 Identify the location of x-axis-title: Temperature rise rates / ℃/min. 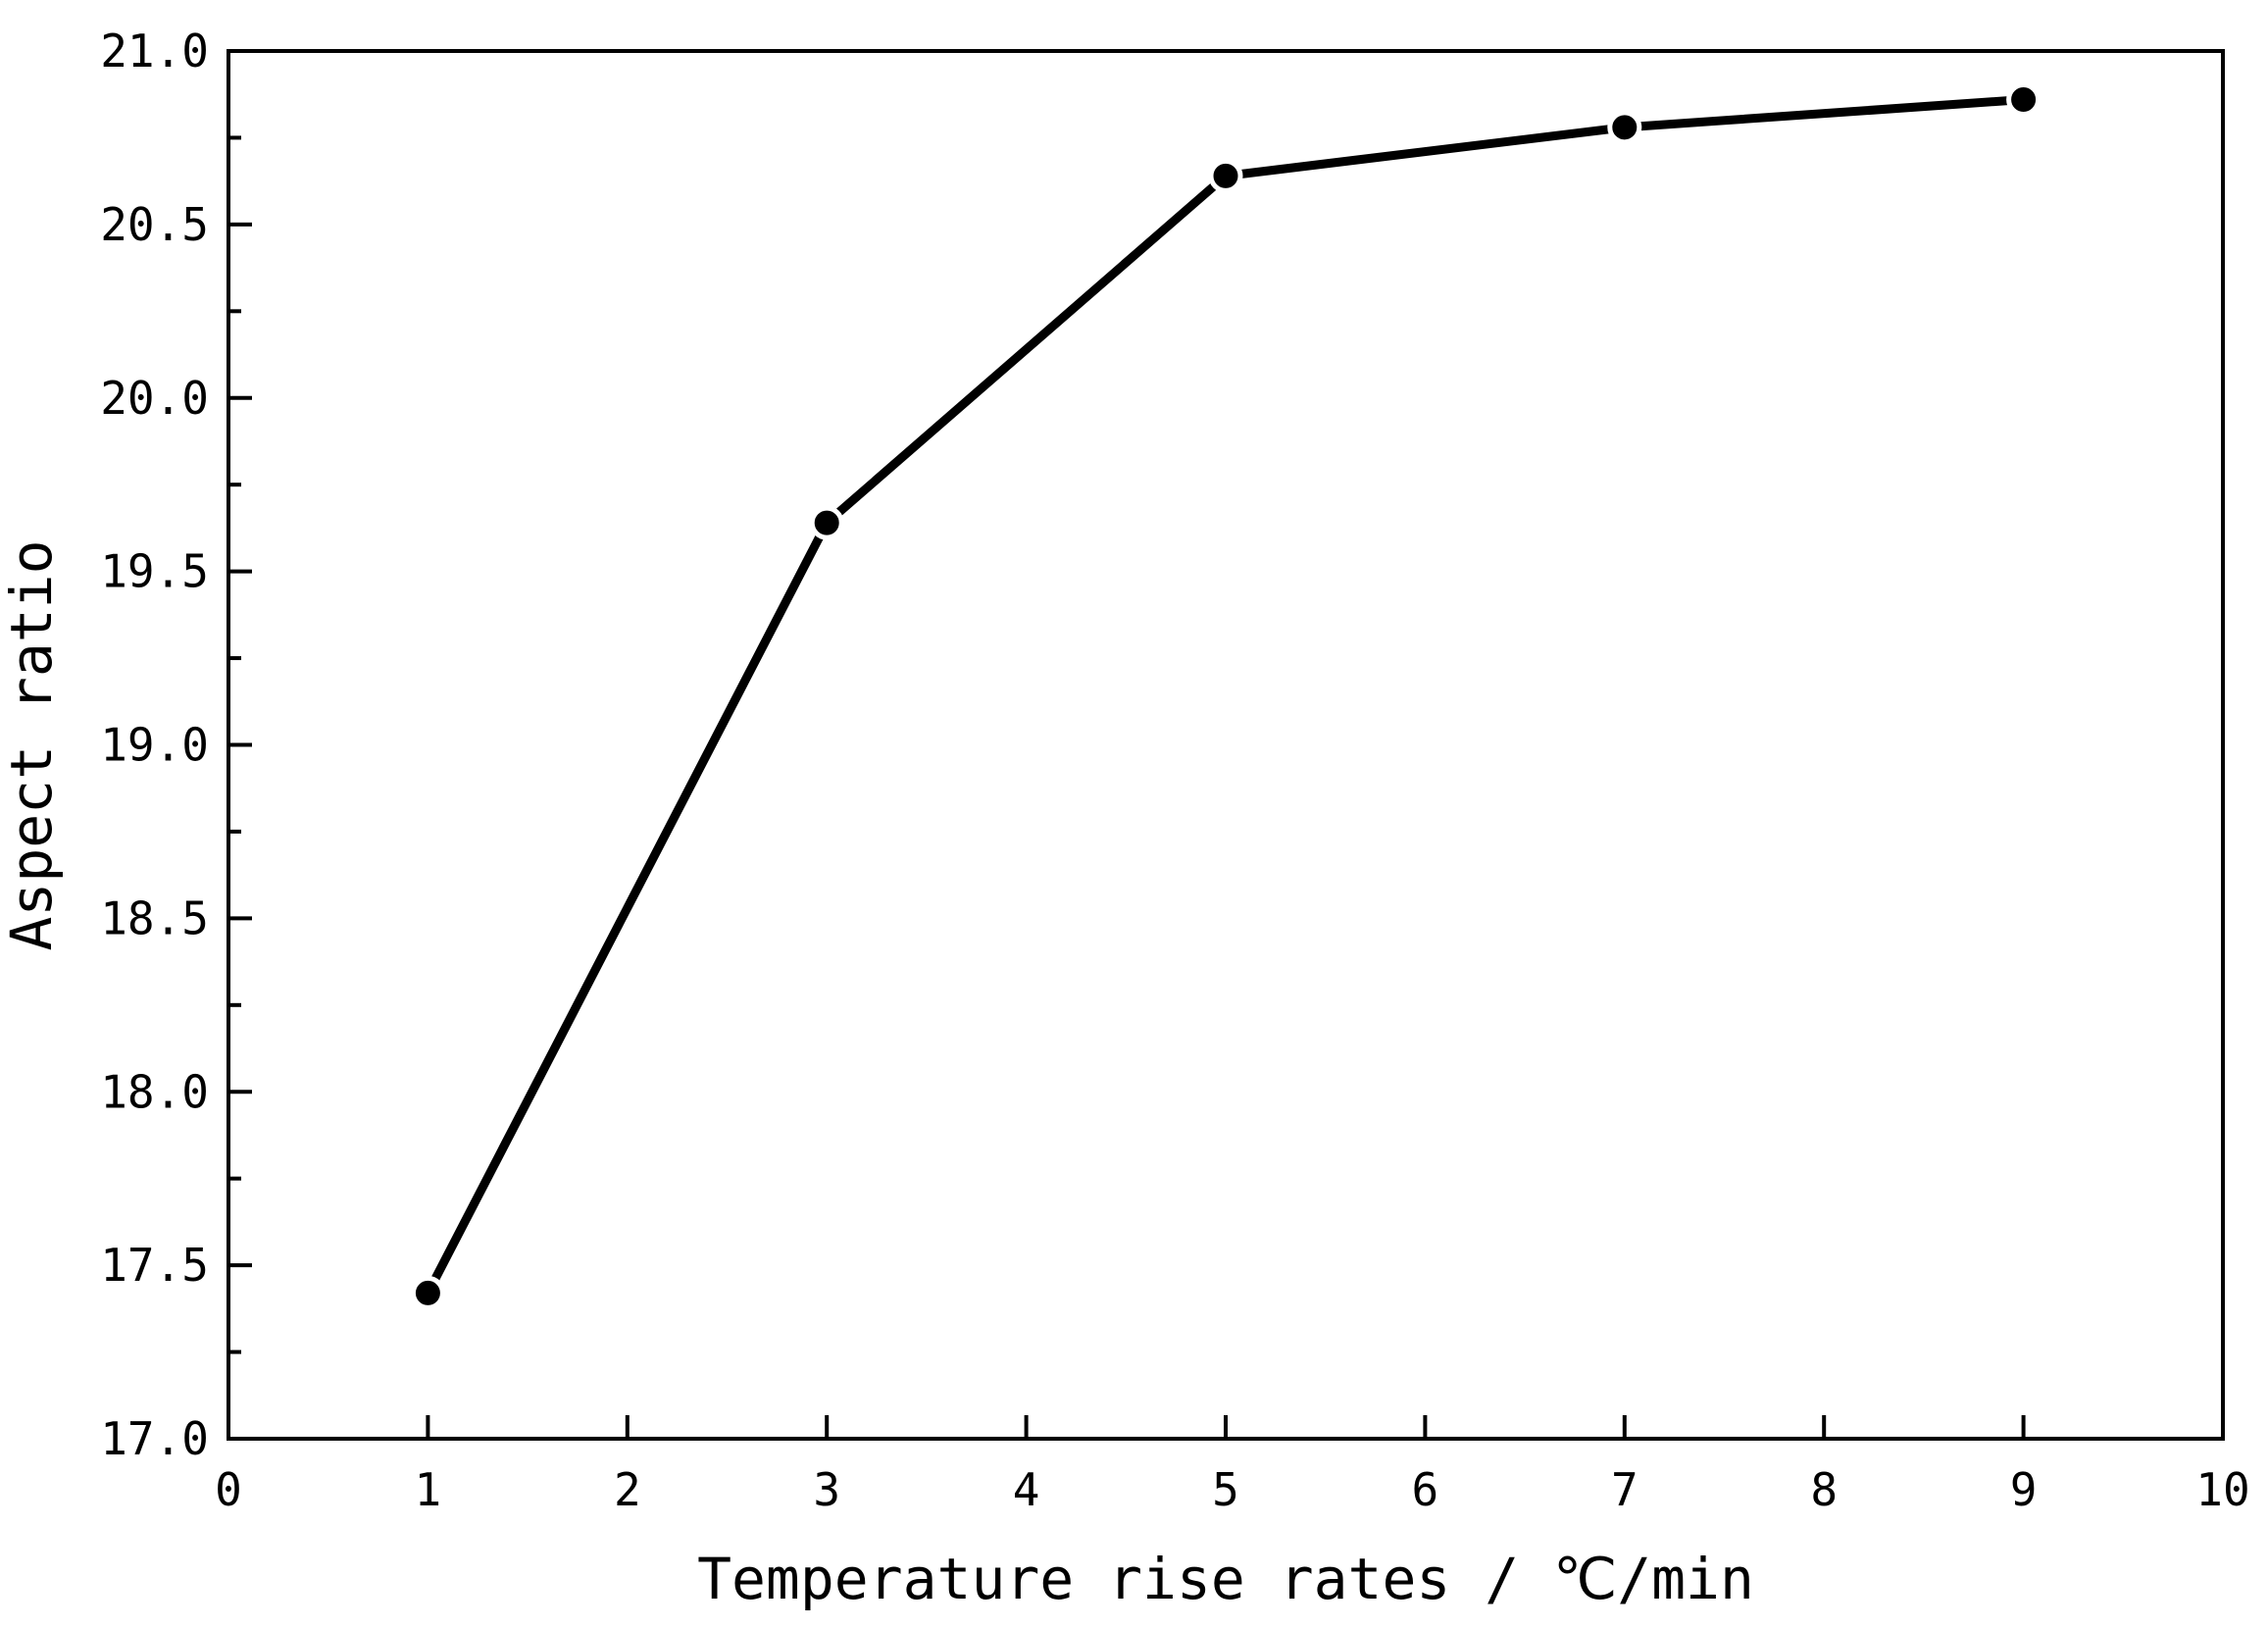
(1225, 1579).